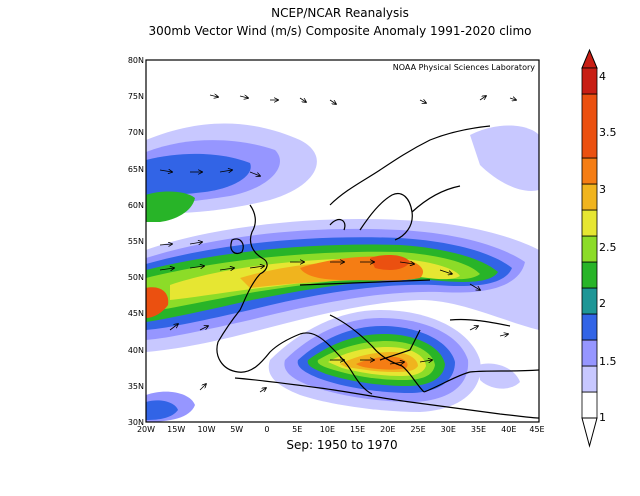  Describe the element at coordinates (608, 361) in the screenshot. I see `colorbar-label: 1.5` at that location.